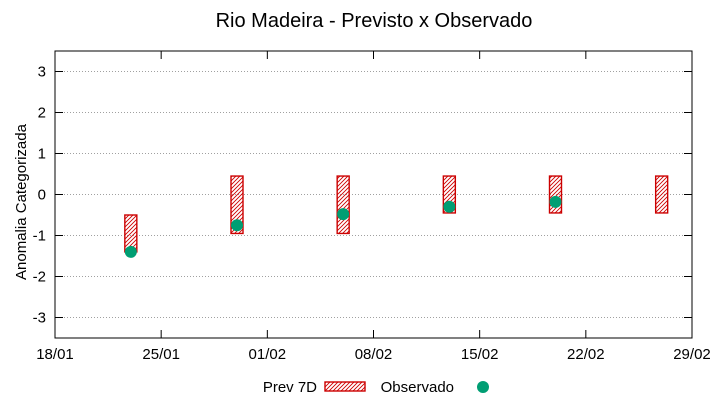 Image resolution: width=720 pixels, height=400 pixels. Describe the element at coordinates (42, 113) in the screenshot. I see `y-tick-label: 2` at that location.